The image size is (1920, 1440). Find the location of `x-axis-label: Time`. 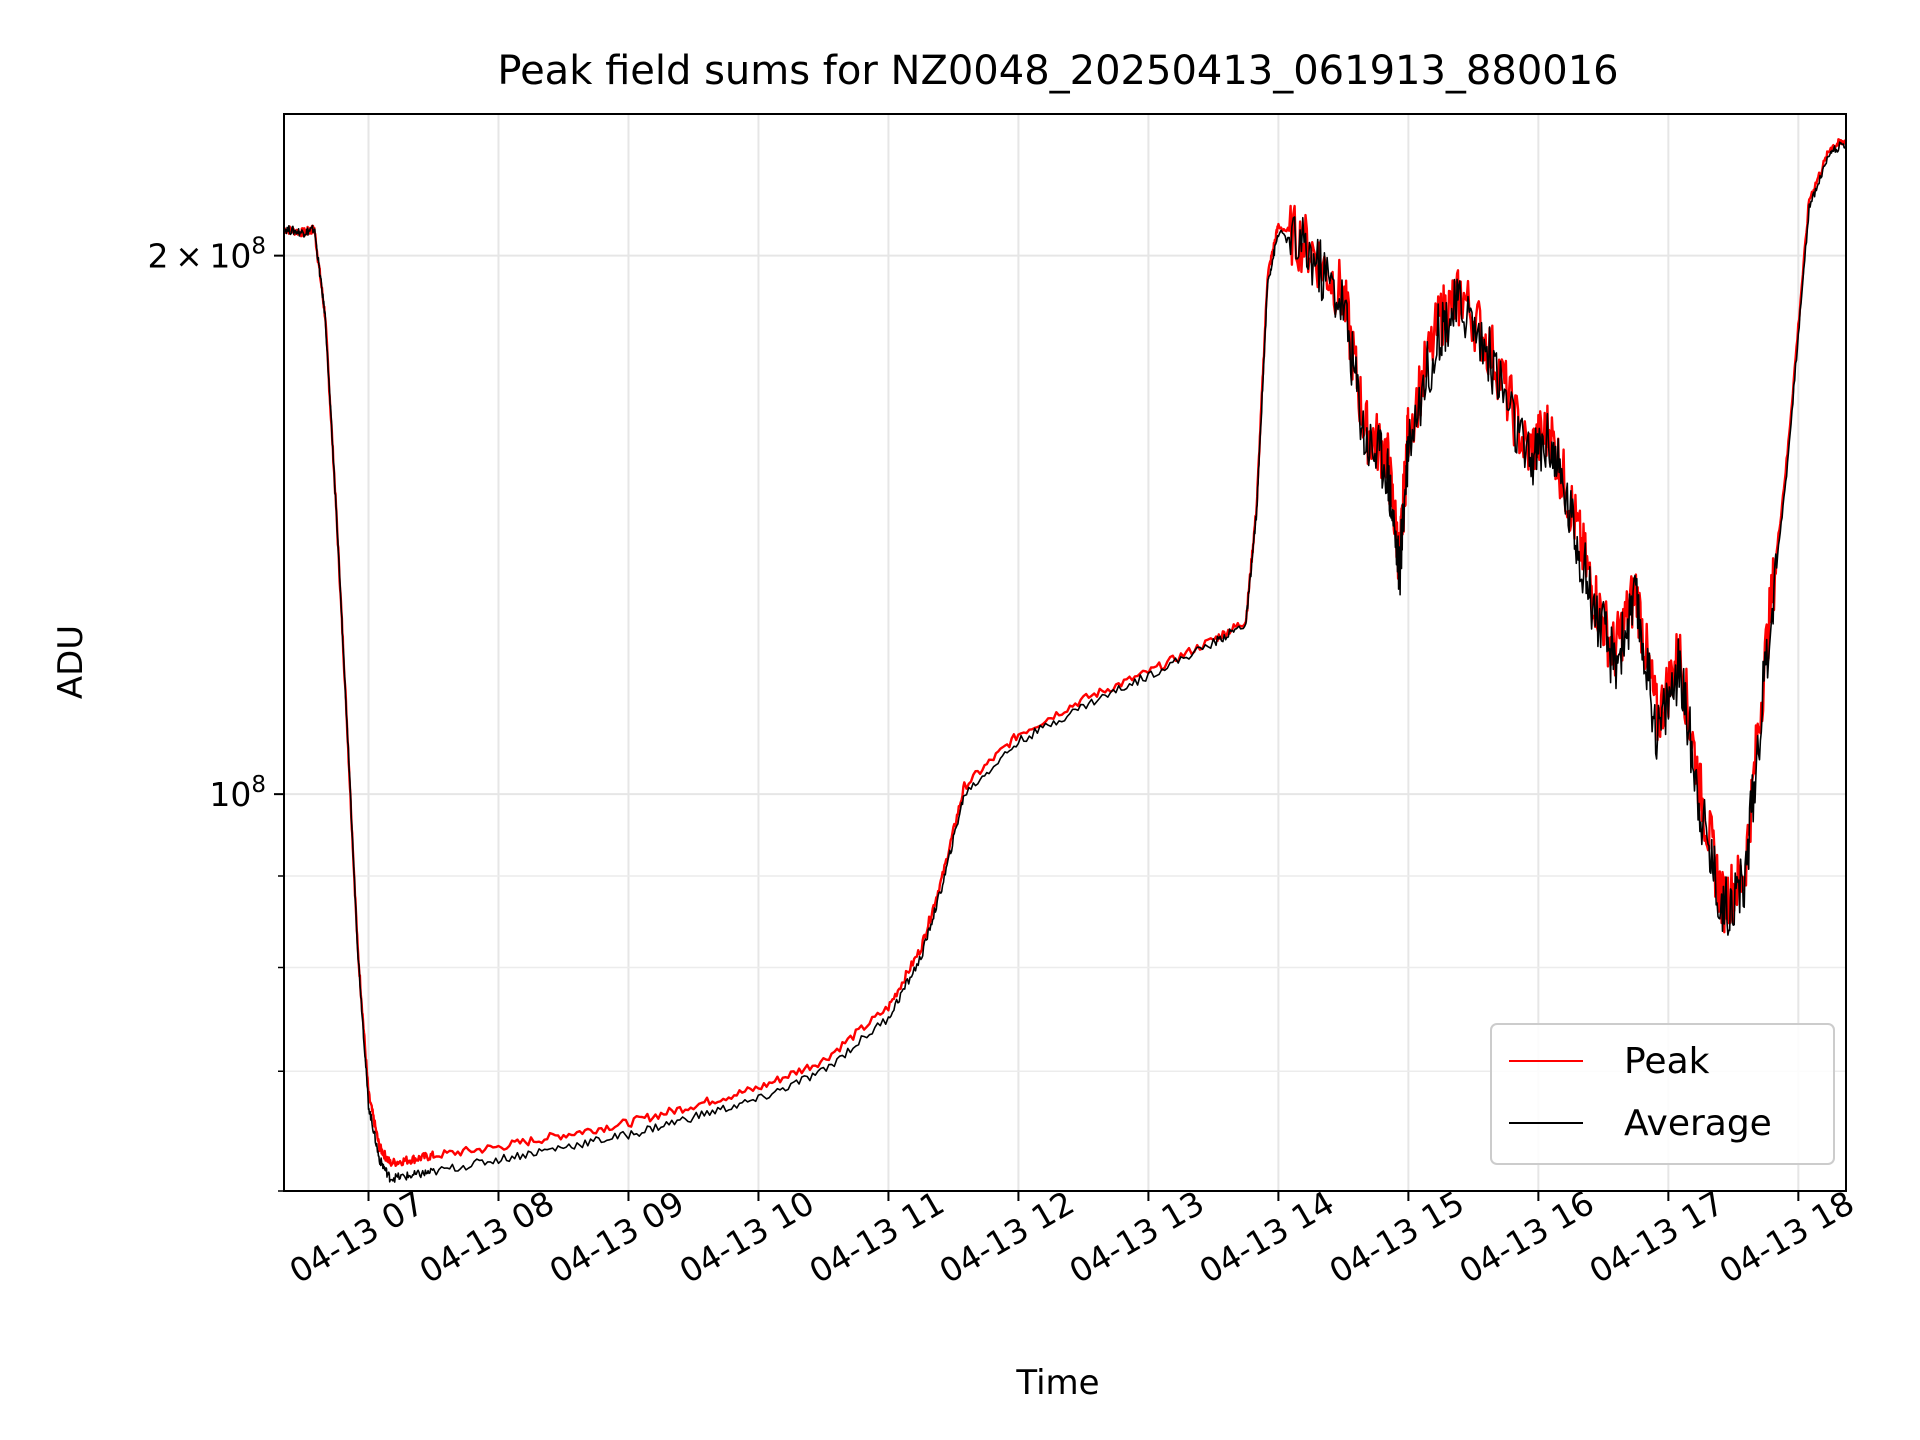

x-axis-label: Time is located at coordinates (1057, 1383).